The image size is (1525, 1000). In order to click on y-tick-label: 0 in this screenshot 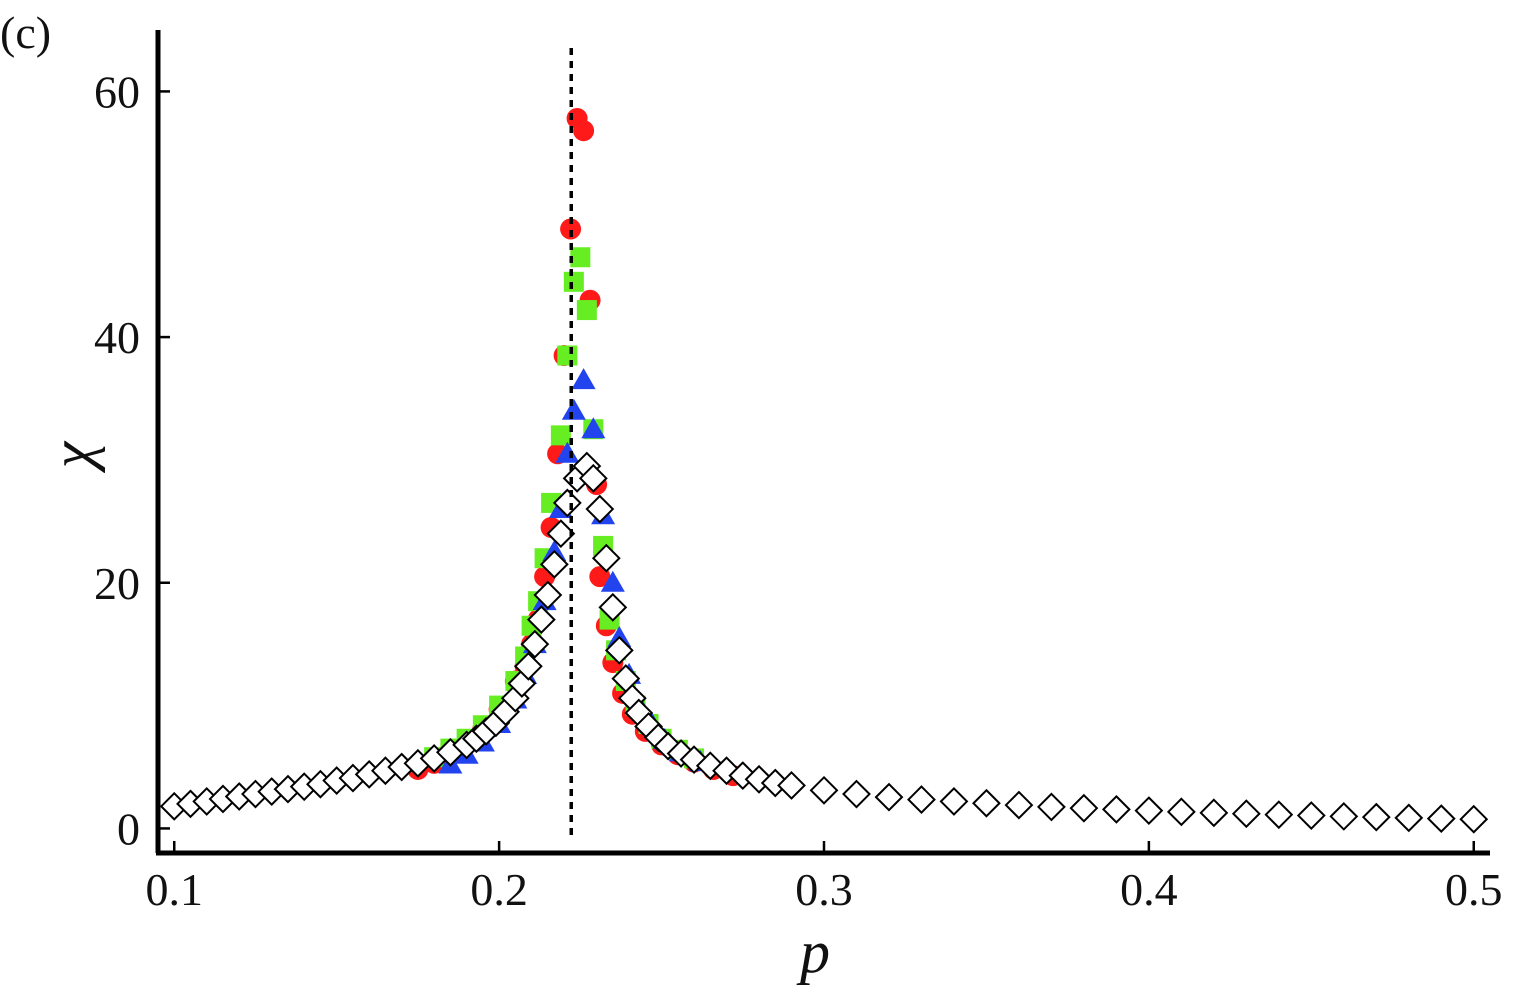, I will do `click(128, 828)`.